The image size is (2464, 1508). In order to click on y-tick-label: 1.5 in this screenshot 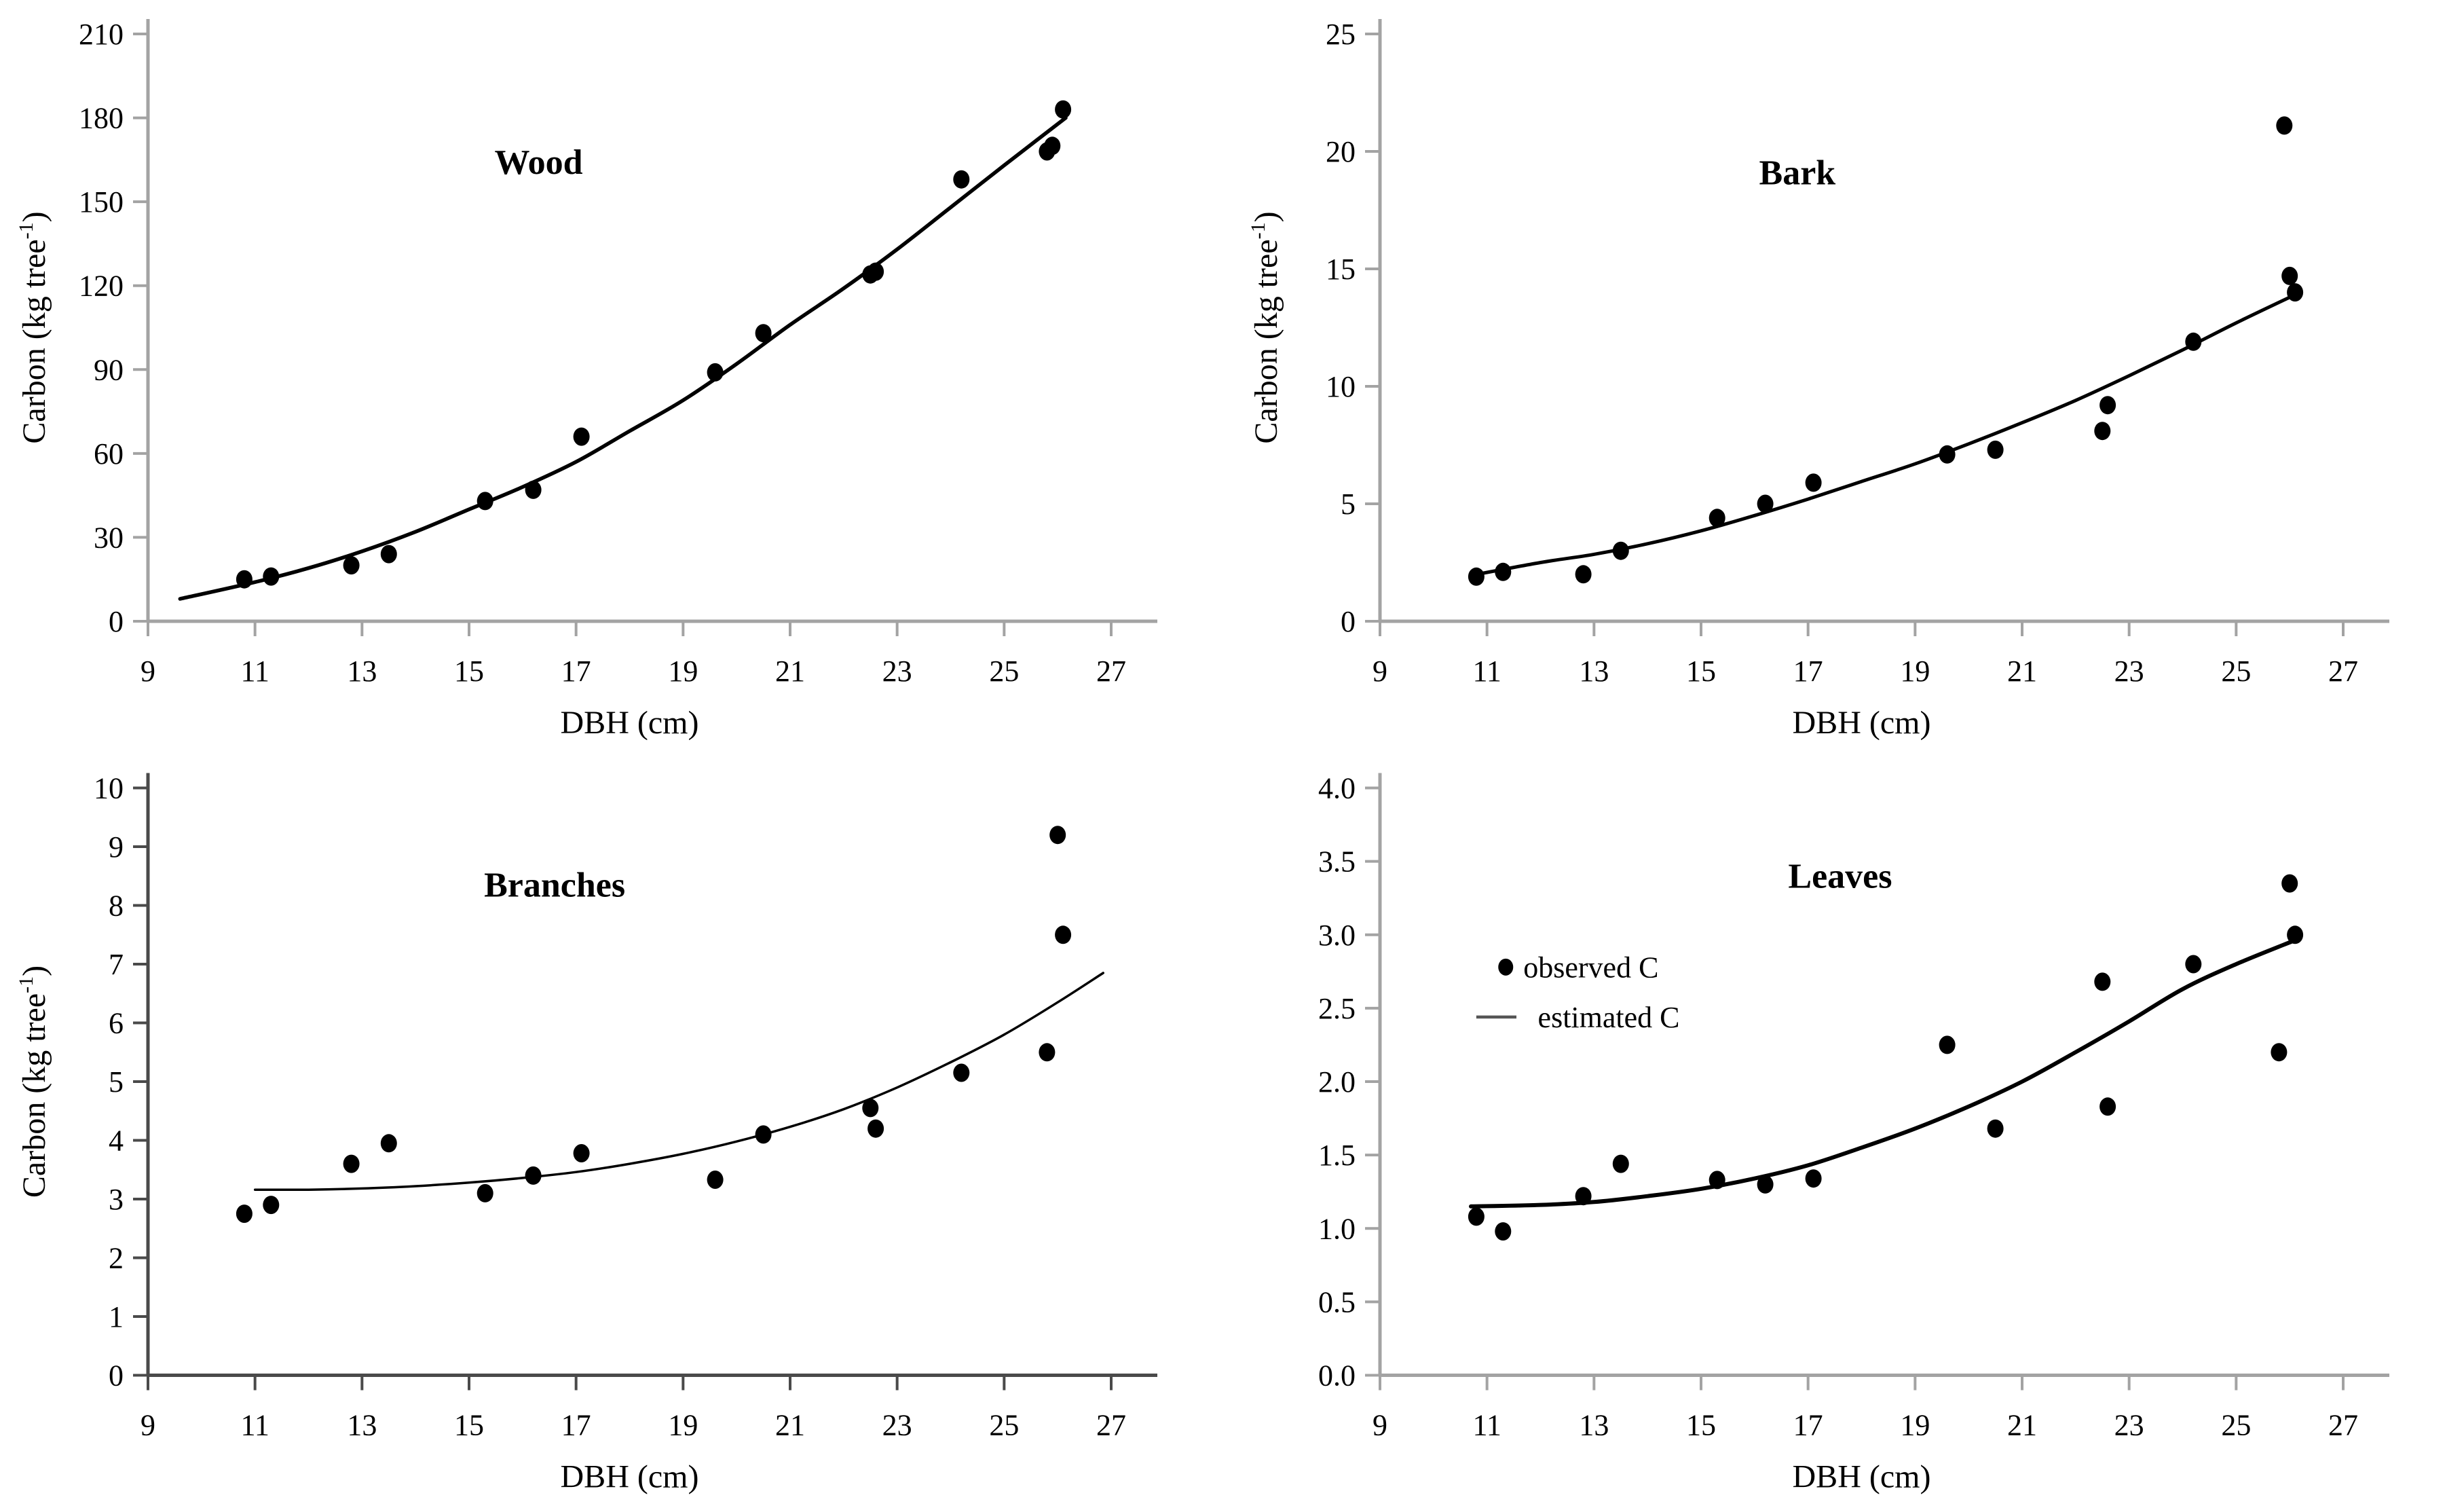, I will do `click(1337, 1155)`.